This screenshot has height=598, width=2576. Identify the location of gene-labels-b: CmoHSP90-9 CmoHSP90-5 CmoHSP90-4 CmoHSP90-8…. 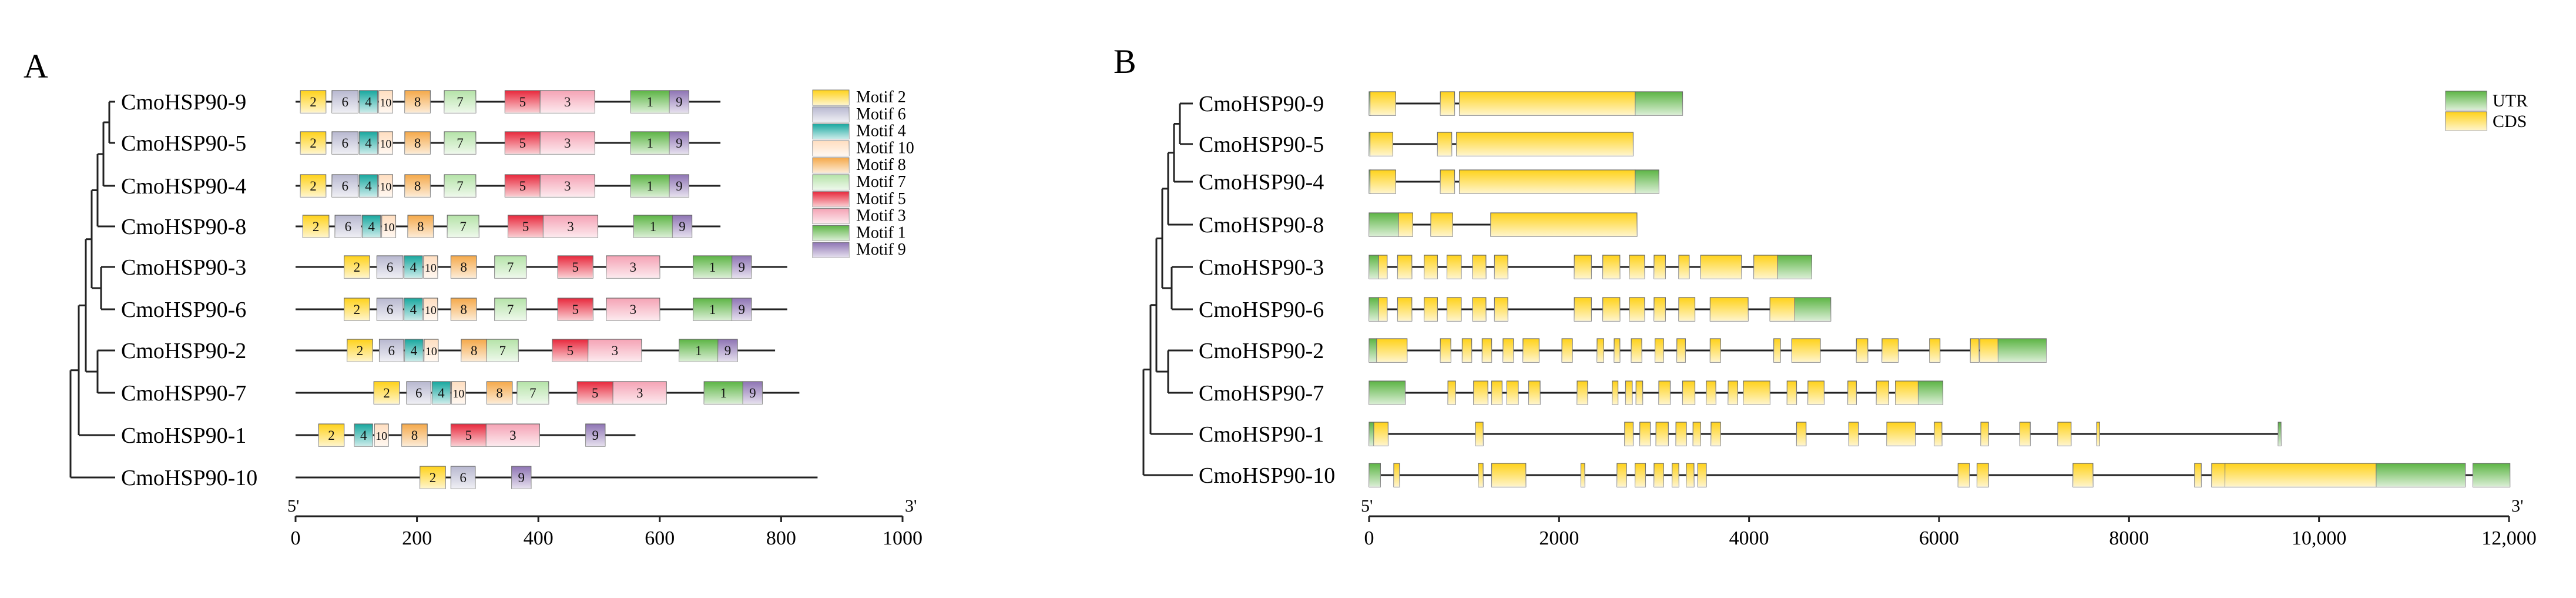
(1267, 290).